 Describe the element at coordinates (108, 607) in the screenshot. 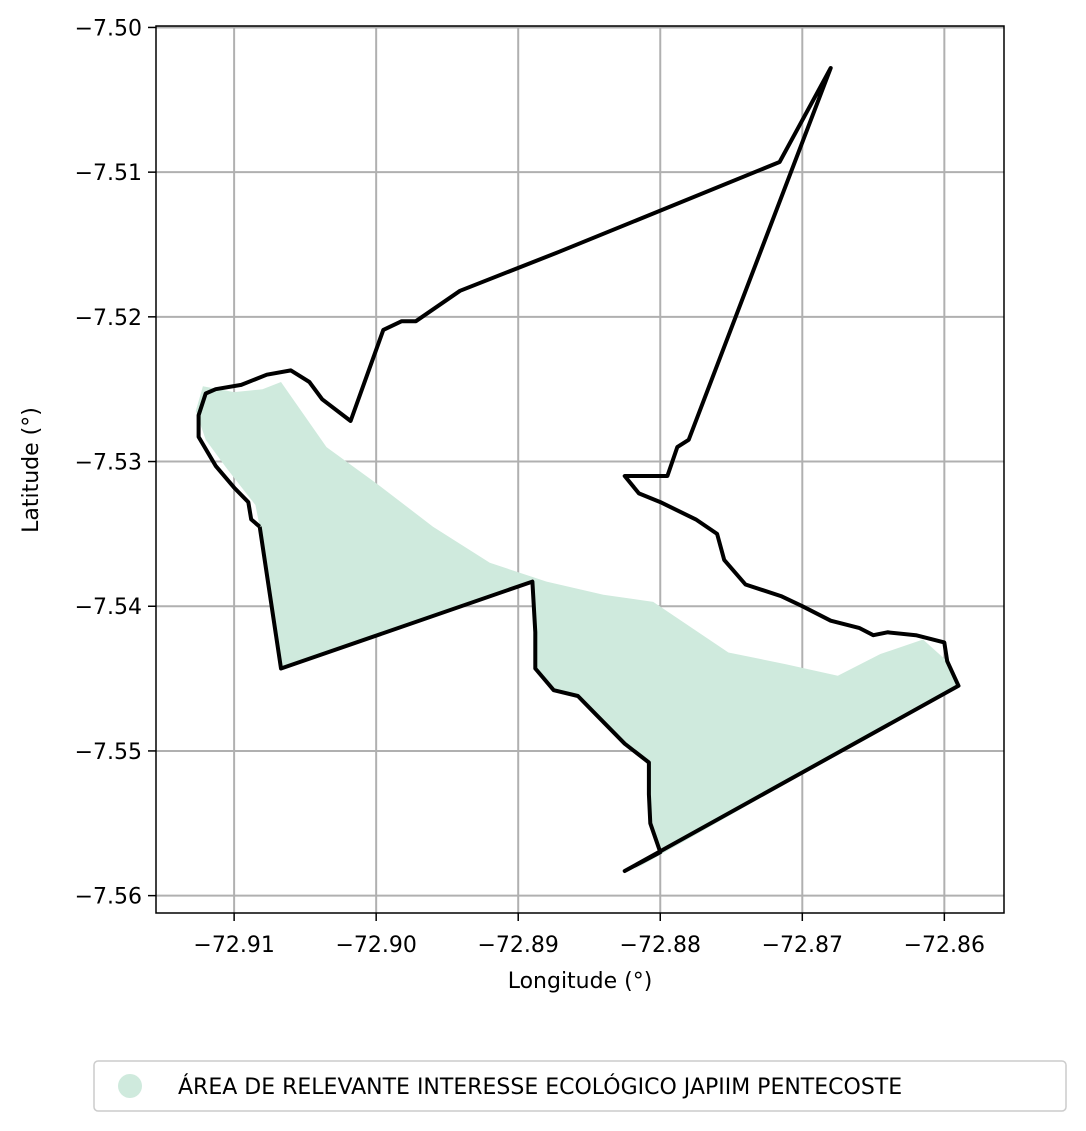

I see `y-tick-label: −7.54` at that location.